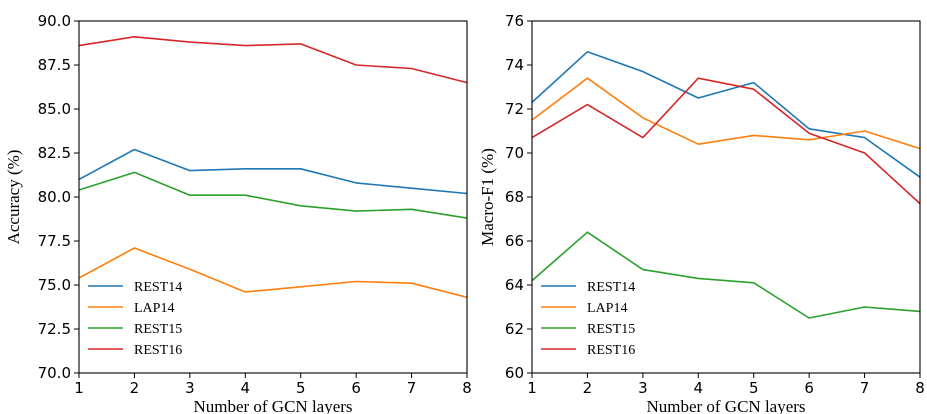 Image resolution: width=927 pixels, height=414 pixels. I want to click on y-tick-label: 77.5, so click(54, 241).